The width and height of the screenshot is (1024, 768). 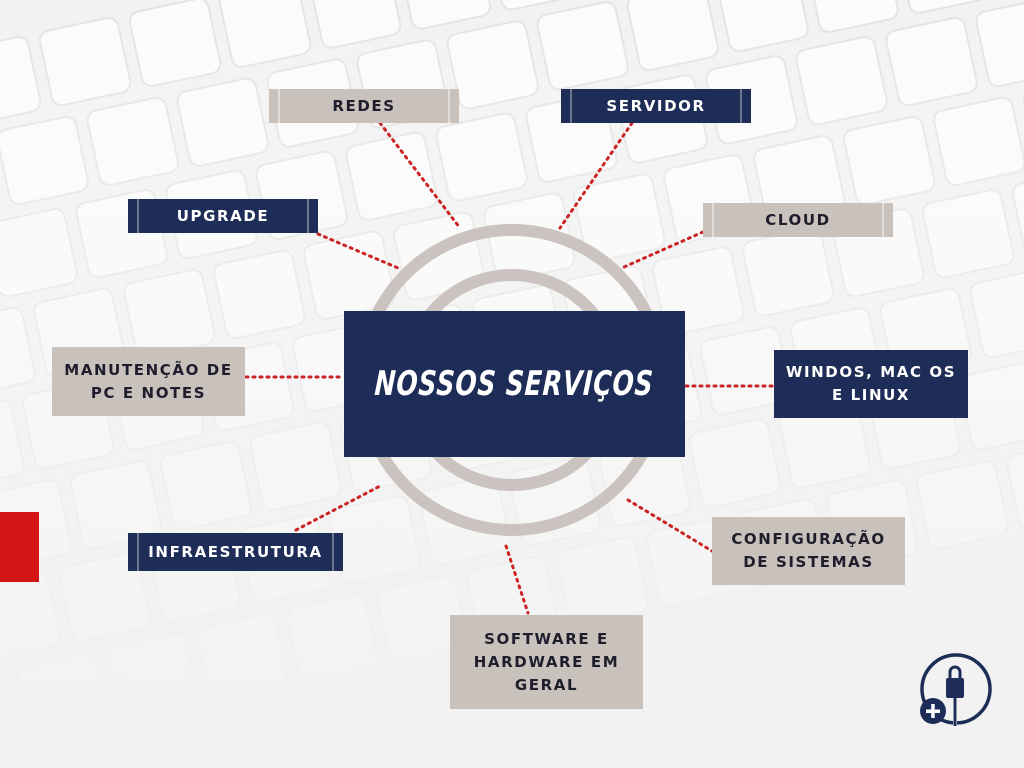 What do you see at coordinates (546, 684) in the screenshot?
I see `service-software-line3: GERAL` at bounding box center [546, 684].